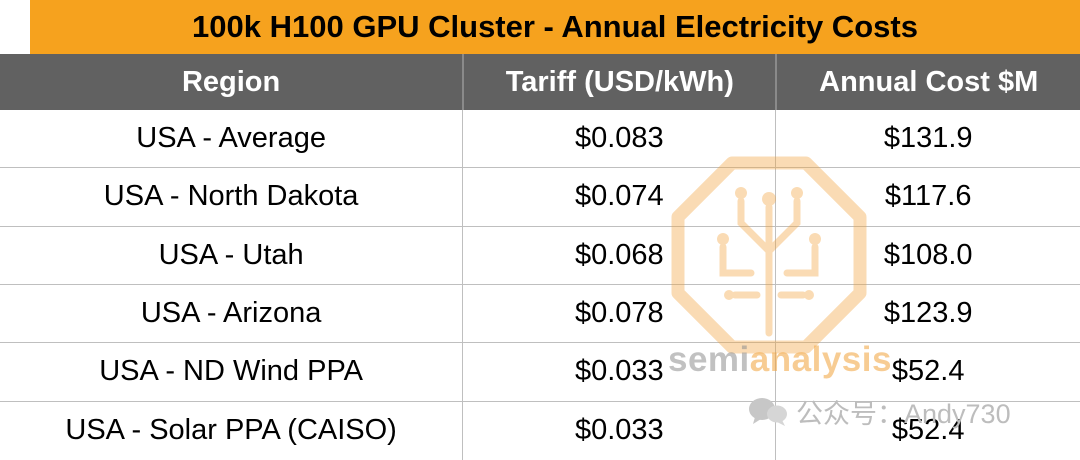 The image size is (1080, 460). What do you see at coordinates (231, 197) in the screenshot?
I see `cell-region: USA - North Dakota` at bounding box center [231, 197].